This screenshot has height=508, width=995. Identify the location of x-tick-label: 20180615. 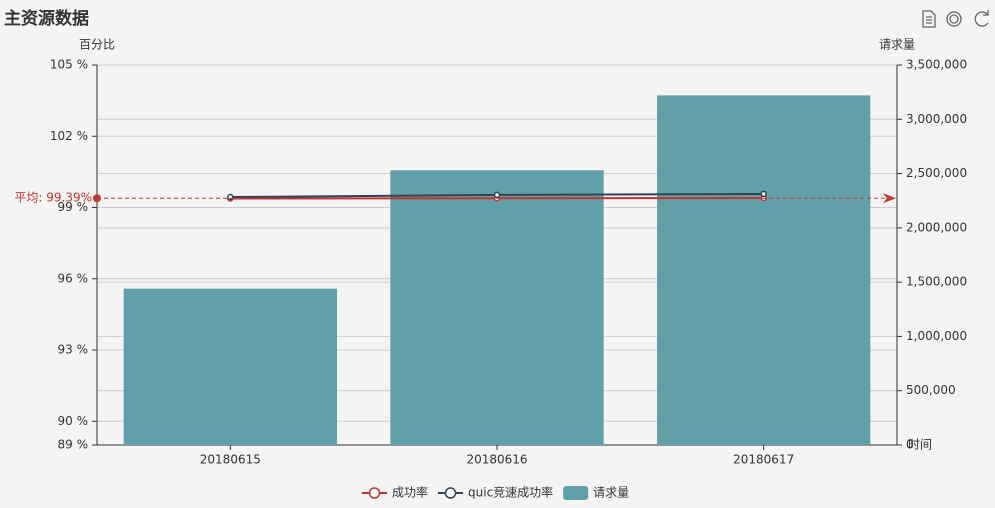
(230, 460).